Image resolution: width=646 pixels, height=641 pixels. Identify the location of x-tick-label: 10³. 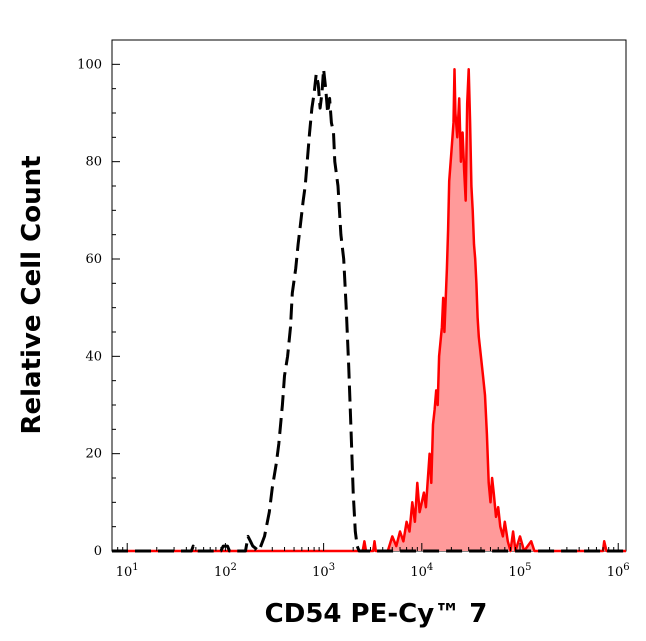
(323, 571).